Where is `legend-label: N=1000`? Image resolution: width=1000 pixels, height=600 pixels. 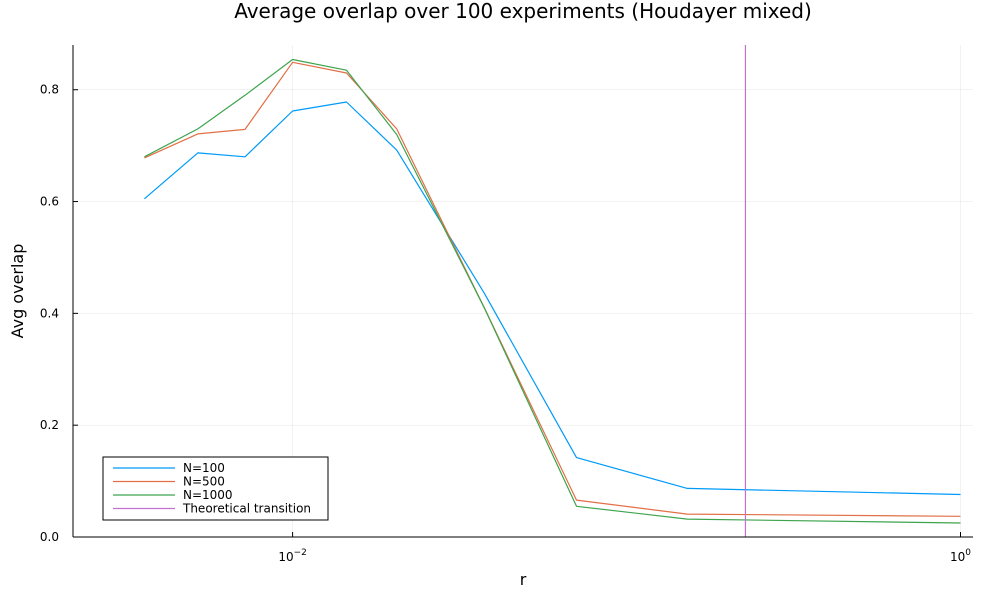
legend-label: N=1000 is located at coordinates (208, 495).